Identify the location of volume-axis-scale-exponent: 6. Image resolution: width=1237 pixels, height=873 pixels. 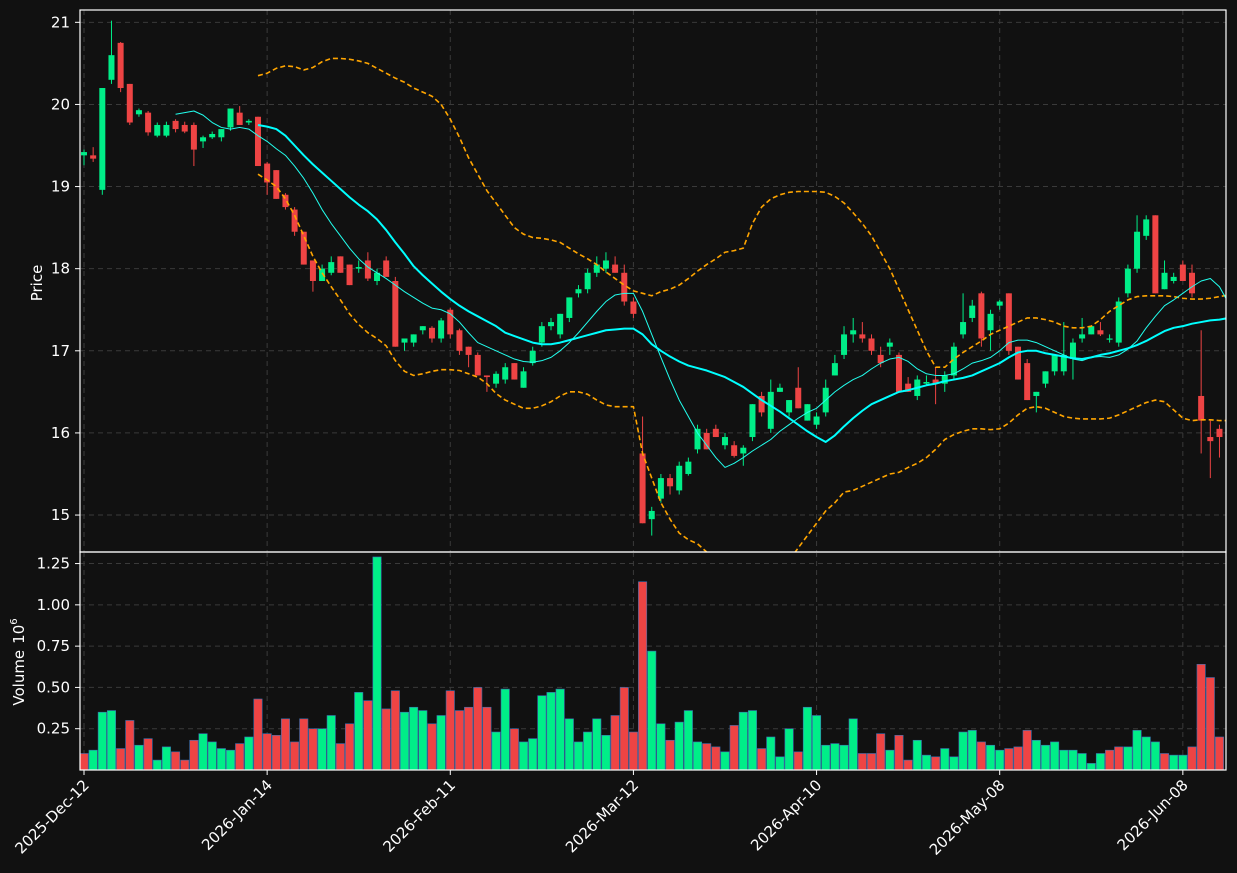
(14, 621).